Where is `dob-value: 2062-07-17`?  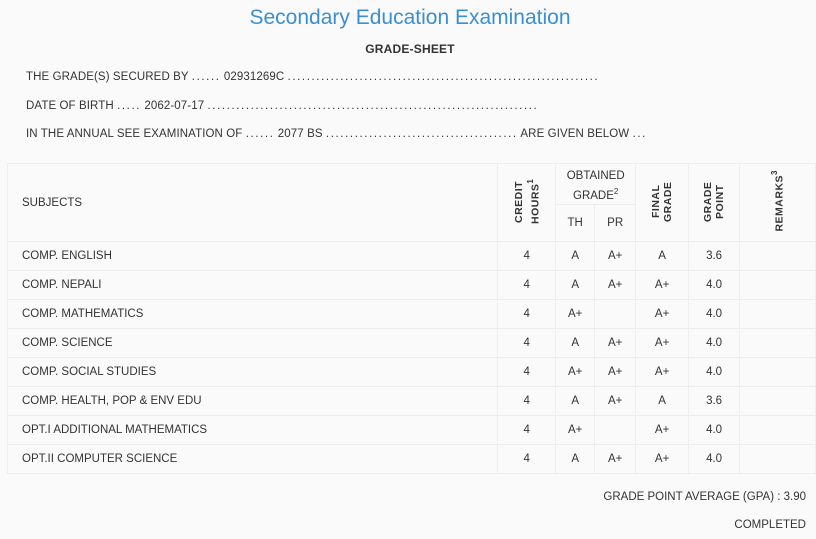
dob-value: 2062-07-17 is located at coordinates (174, 106).